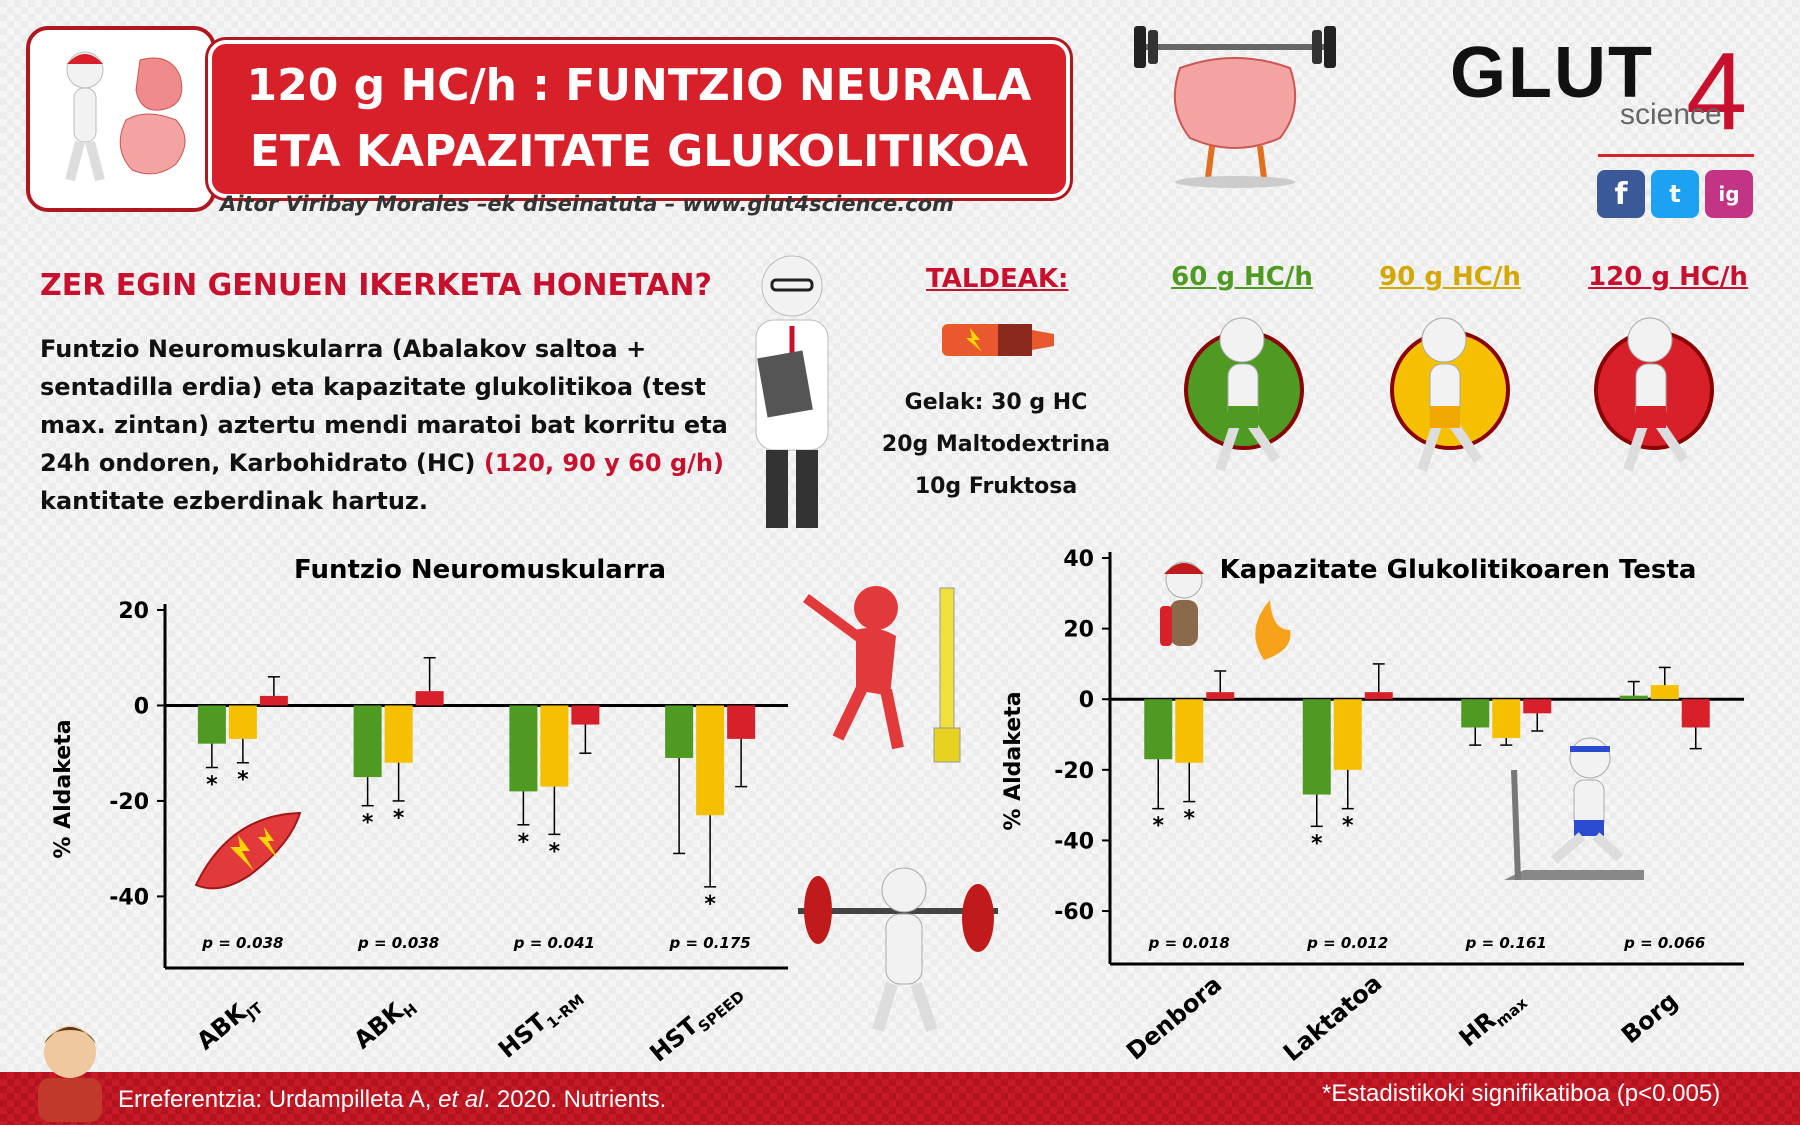 This screenshot has height=1125, width=1800. I want to click on logo-digit: 4, so click(1717, 91).